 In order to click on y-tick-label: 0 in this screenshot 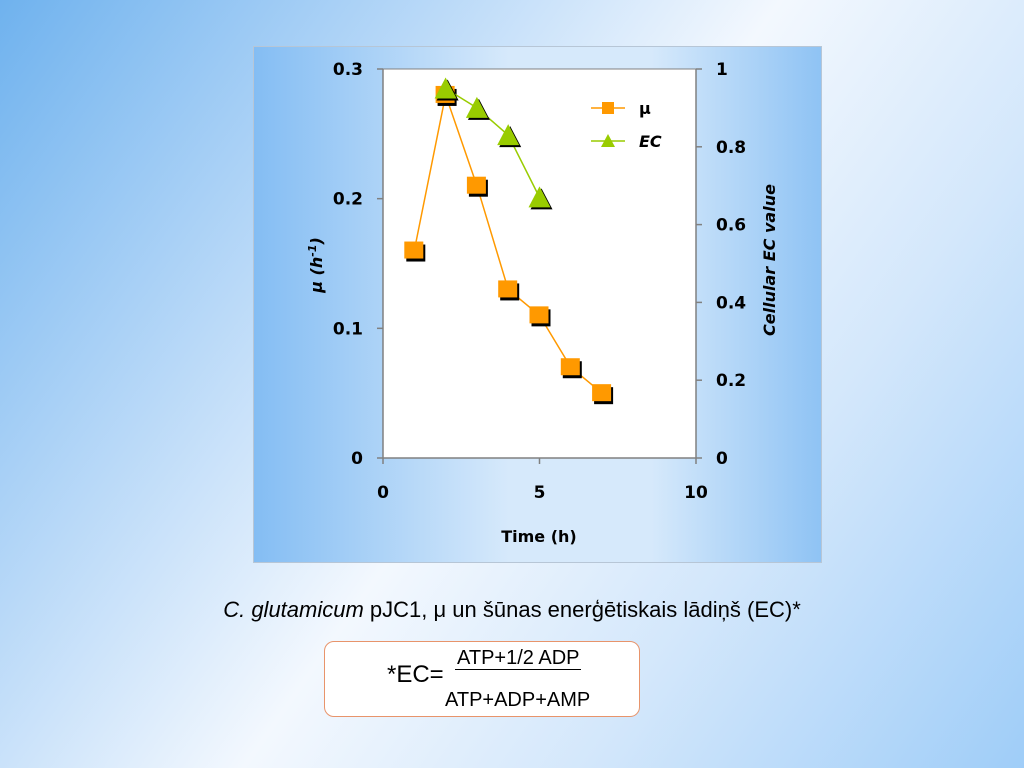, I will do `click(357, 459)`.